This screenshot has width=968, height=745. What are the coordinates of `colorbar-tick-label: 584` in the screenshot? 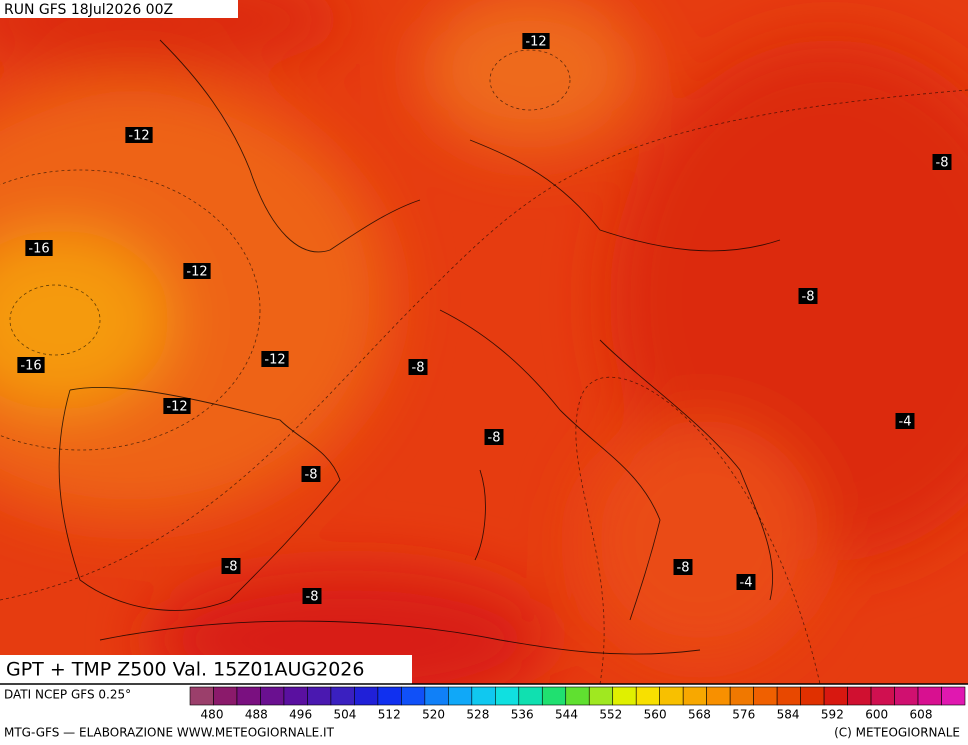 It's located at (788, 715).